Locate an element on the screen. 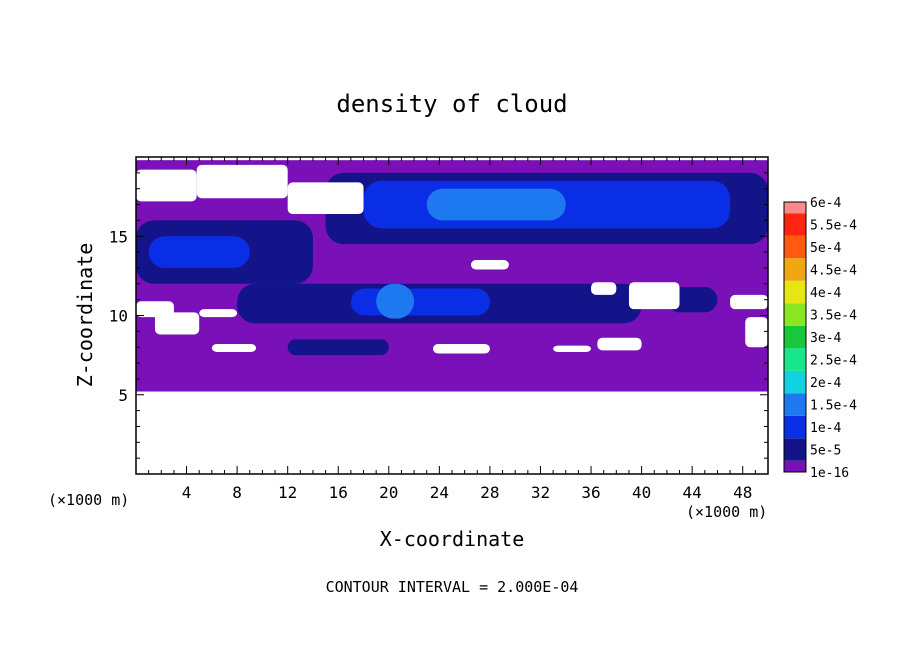 This screenshot has width=904, height=654. chart-title: density of cloud is located at coordinates (451, 104).